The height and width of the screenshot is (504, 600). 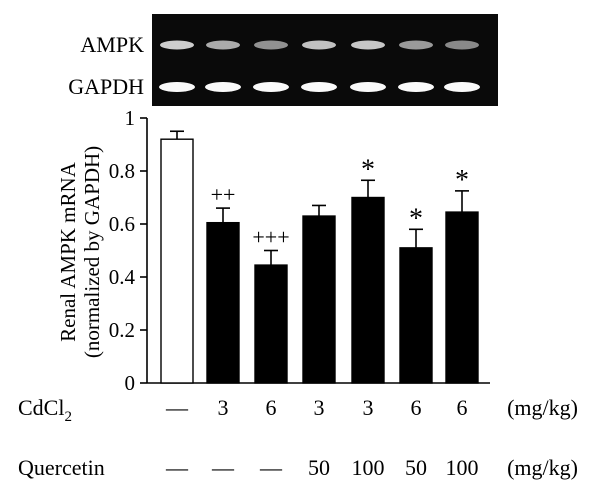 What do you see at coordinates (92, 252) in the screenshot?
I see `y-axis-label-line2: (normalized by GAPDH)` at bounding box center [92, 252].